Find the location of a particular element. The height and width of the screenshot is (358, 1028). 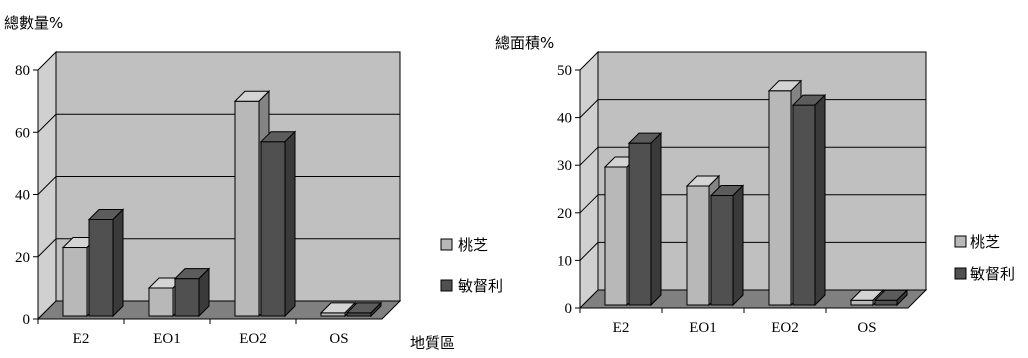

left-y-tick-label: 0 is located at coordinates (27, 320).